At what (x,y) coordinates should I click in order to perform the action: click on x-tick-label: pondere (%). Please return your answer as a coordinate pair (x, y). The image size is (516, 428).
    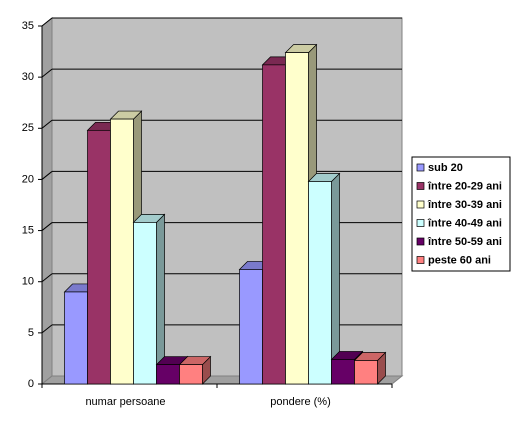
    Looking at the image, I should click on (300, 402).